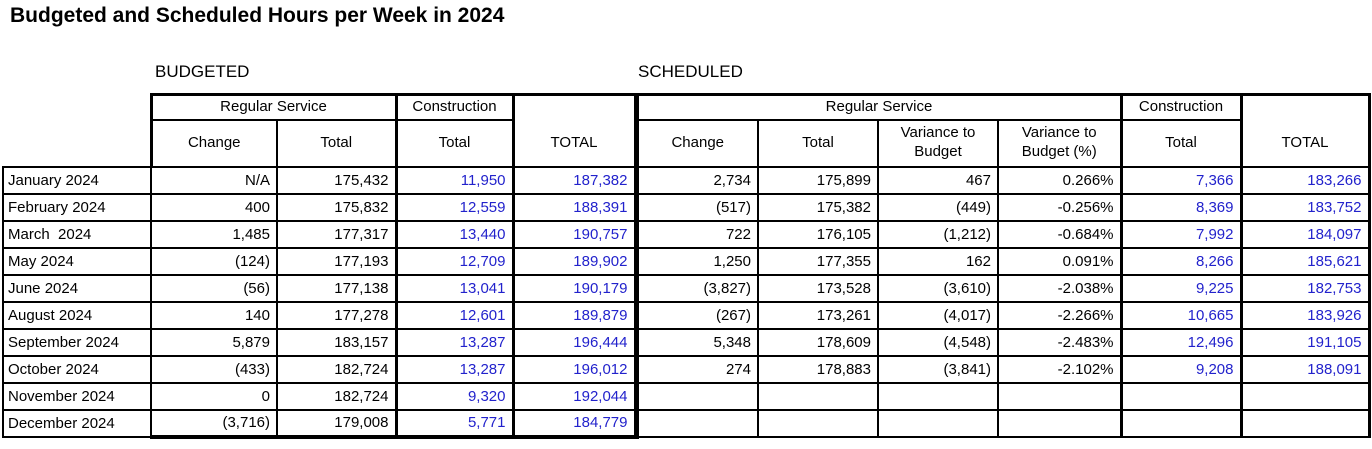  What do you see at coordinates (690, 71) in the screenshot?
I see `scheduled-section-label: SCHEDULED` at bounding box center [690, 71].